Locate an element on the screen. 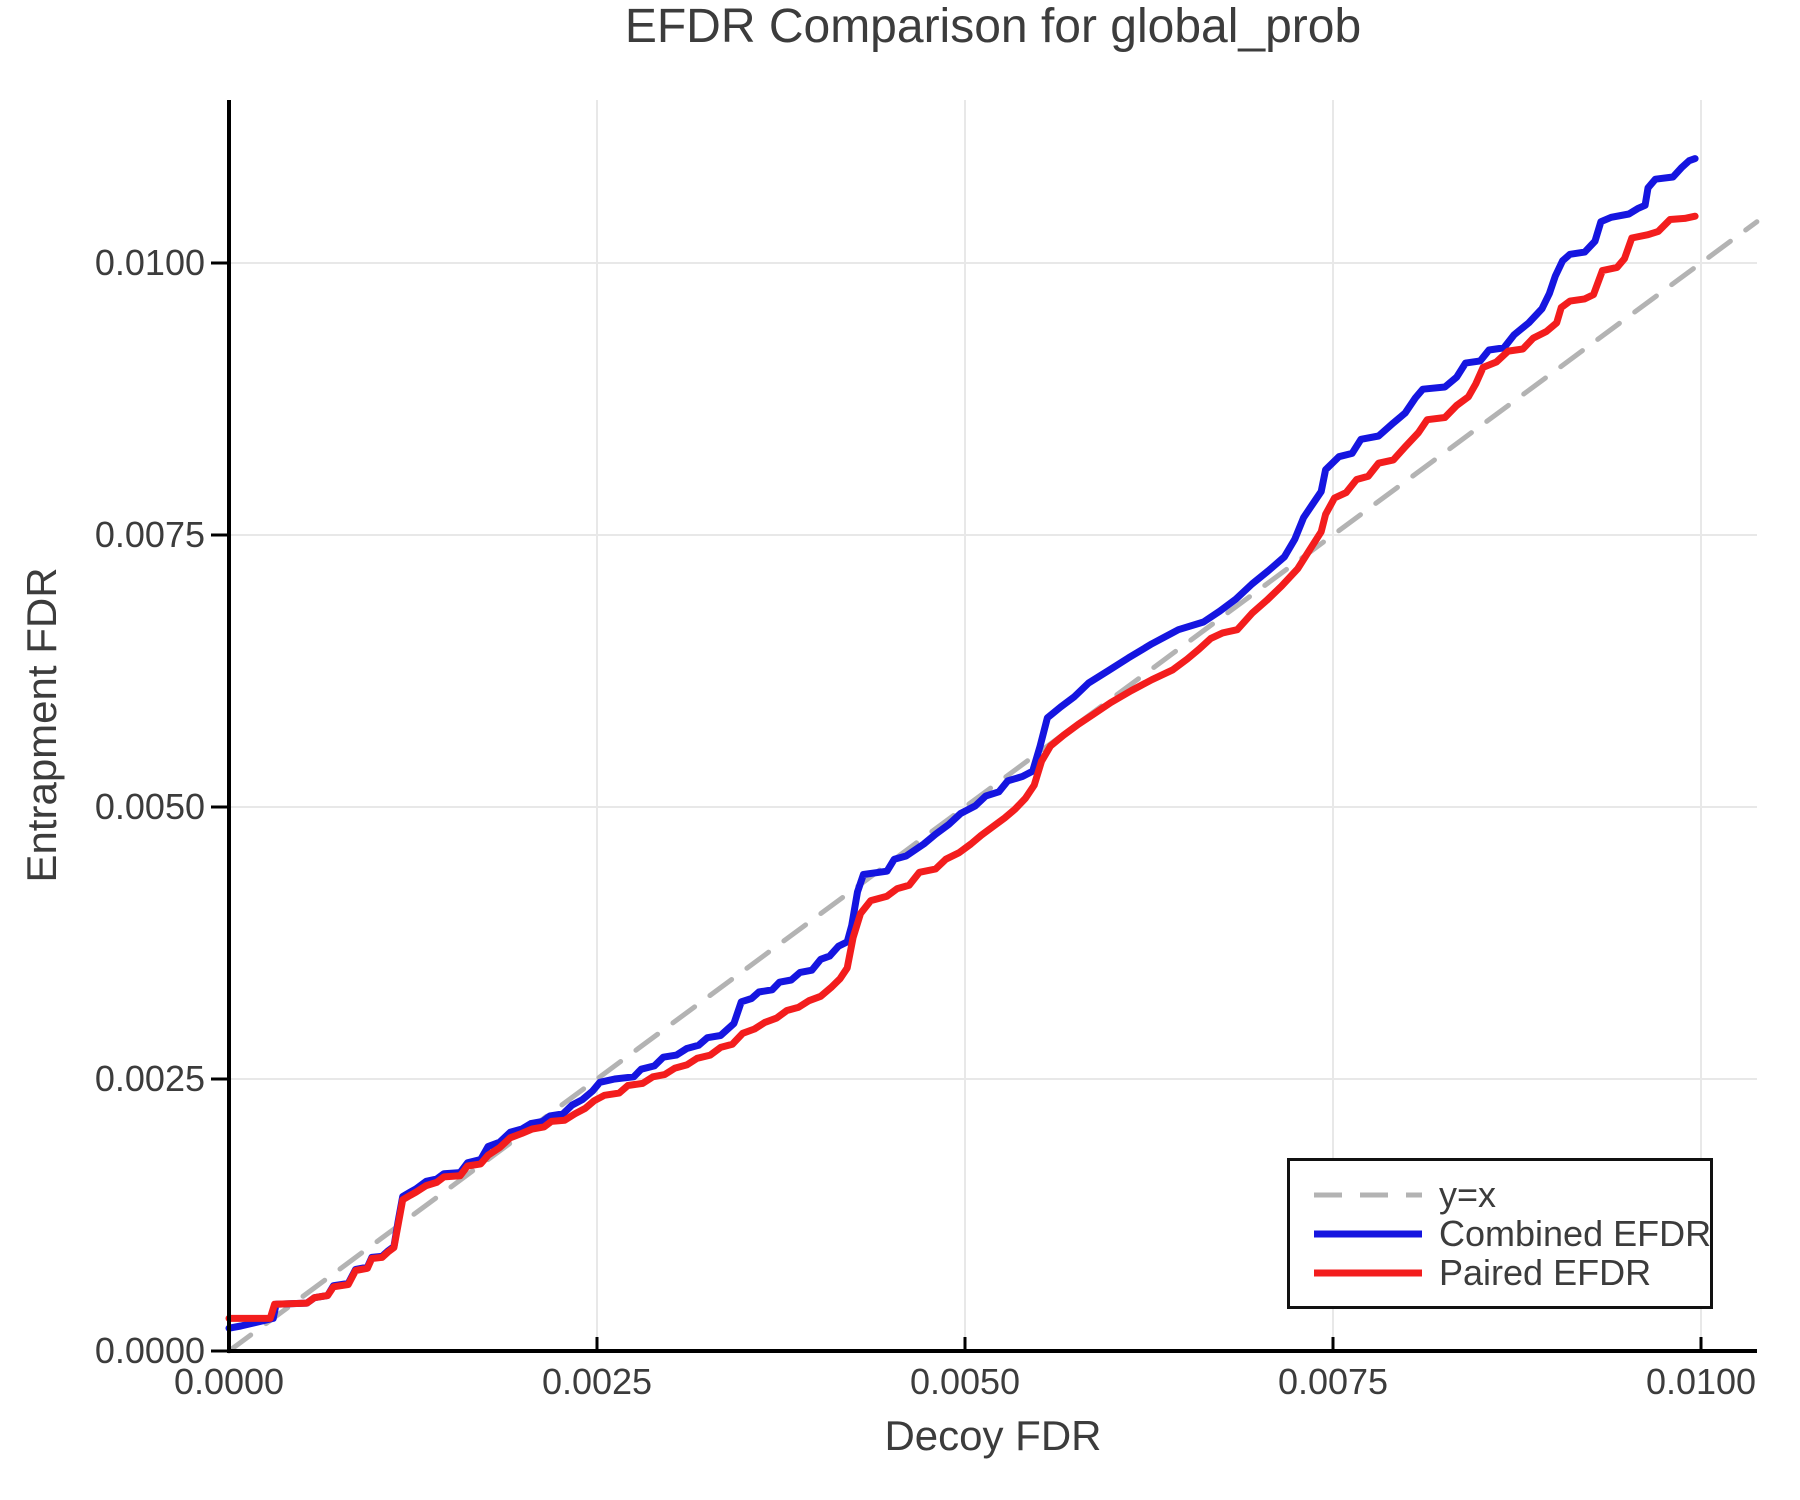  x-tick-label: 0.0075 is located at coordinates (1333, 1381).